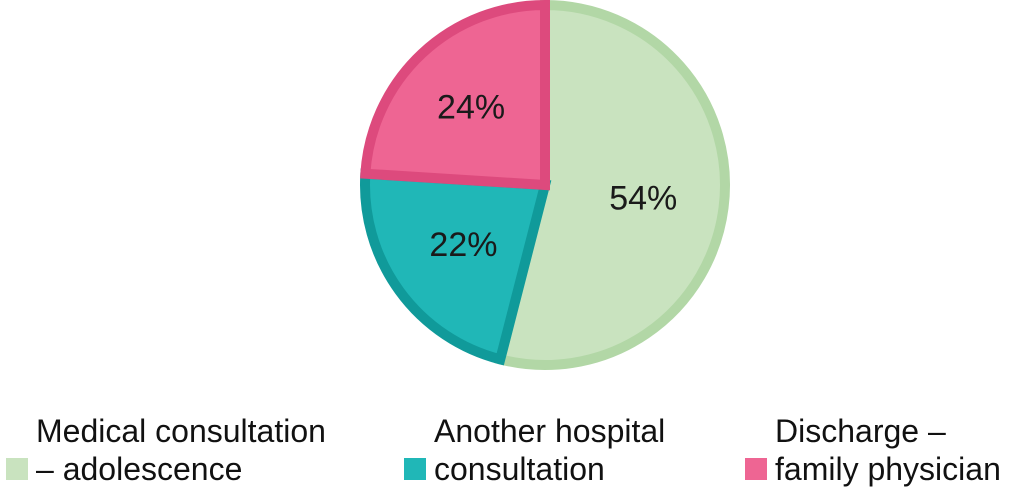  I want to click on legend-line: Medical consultation, so click(166, 431).